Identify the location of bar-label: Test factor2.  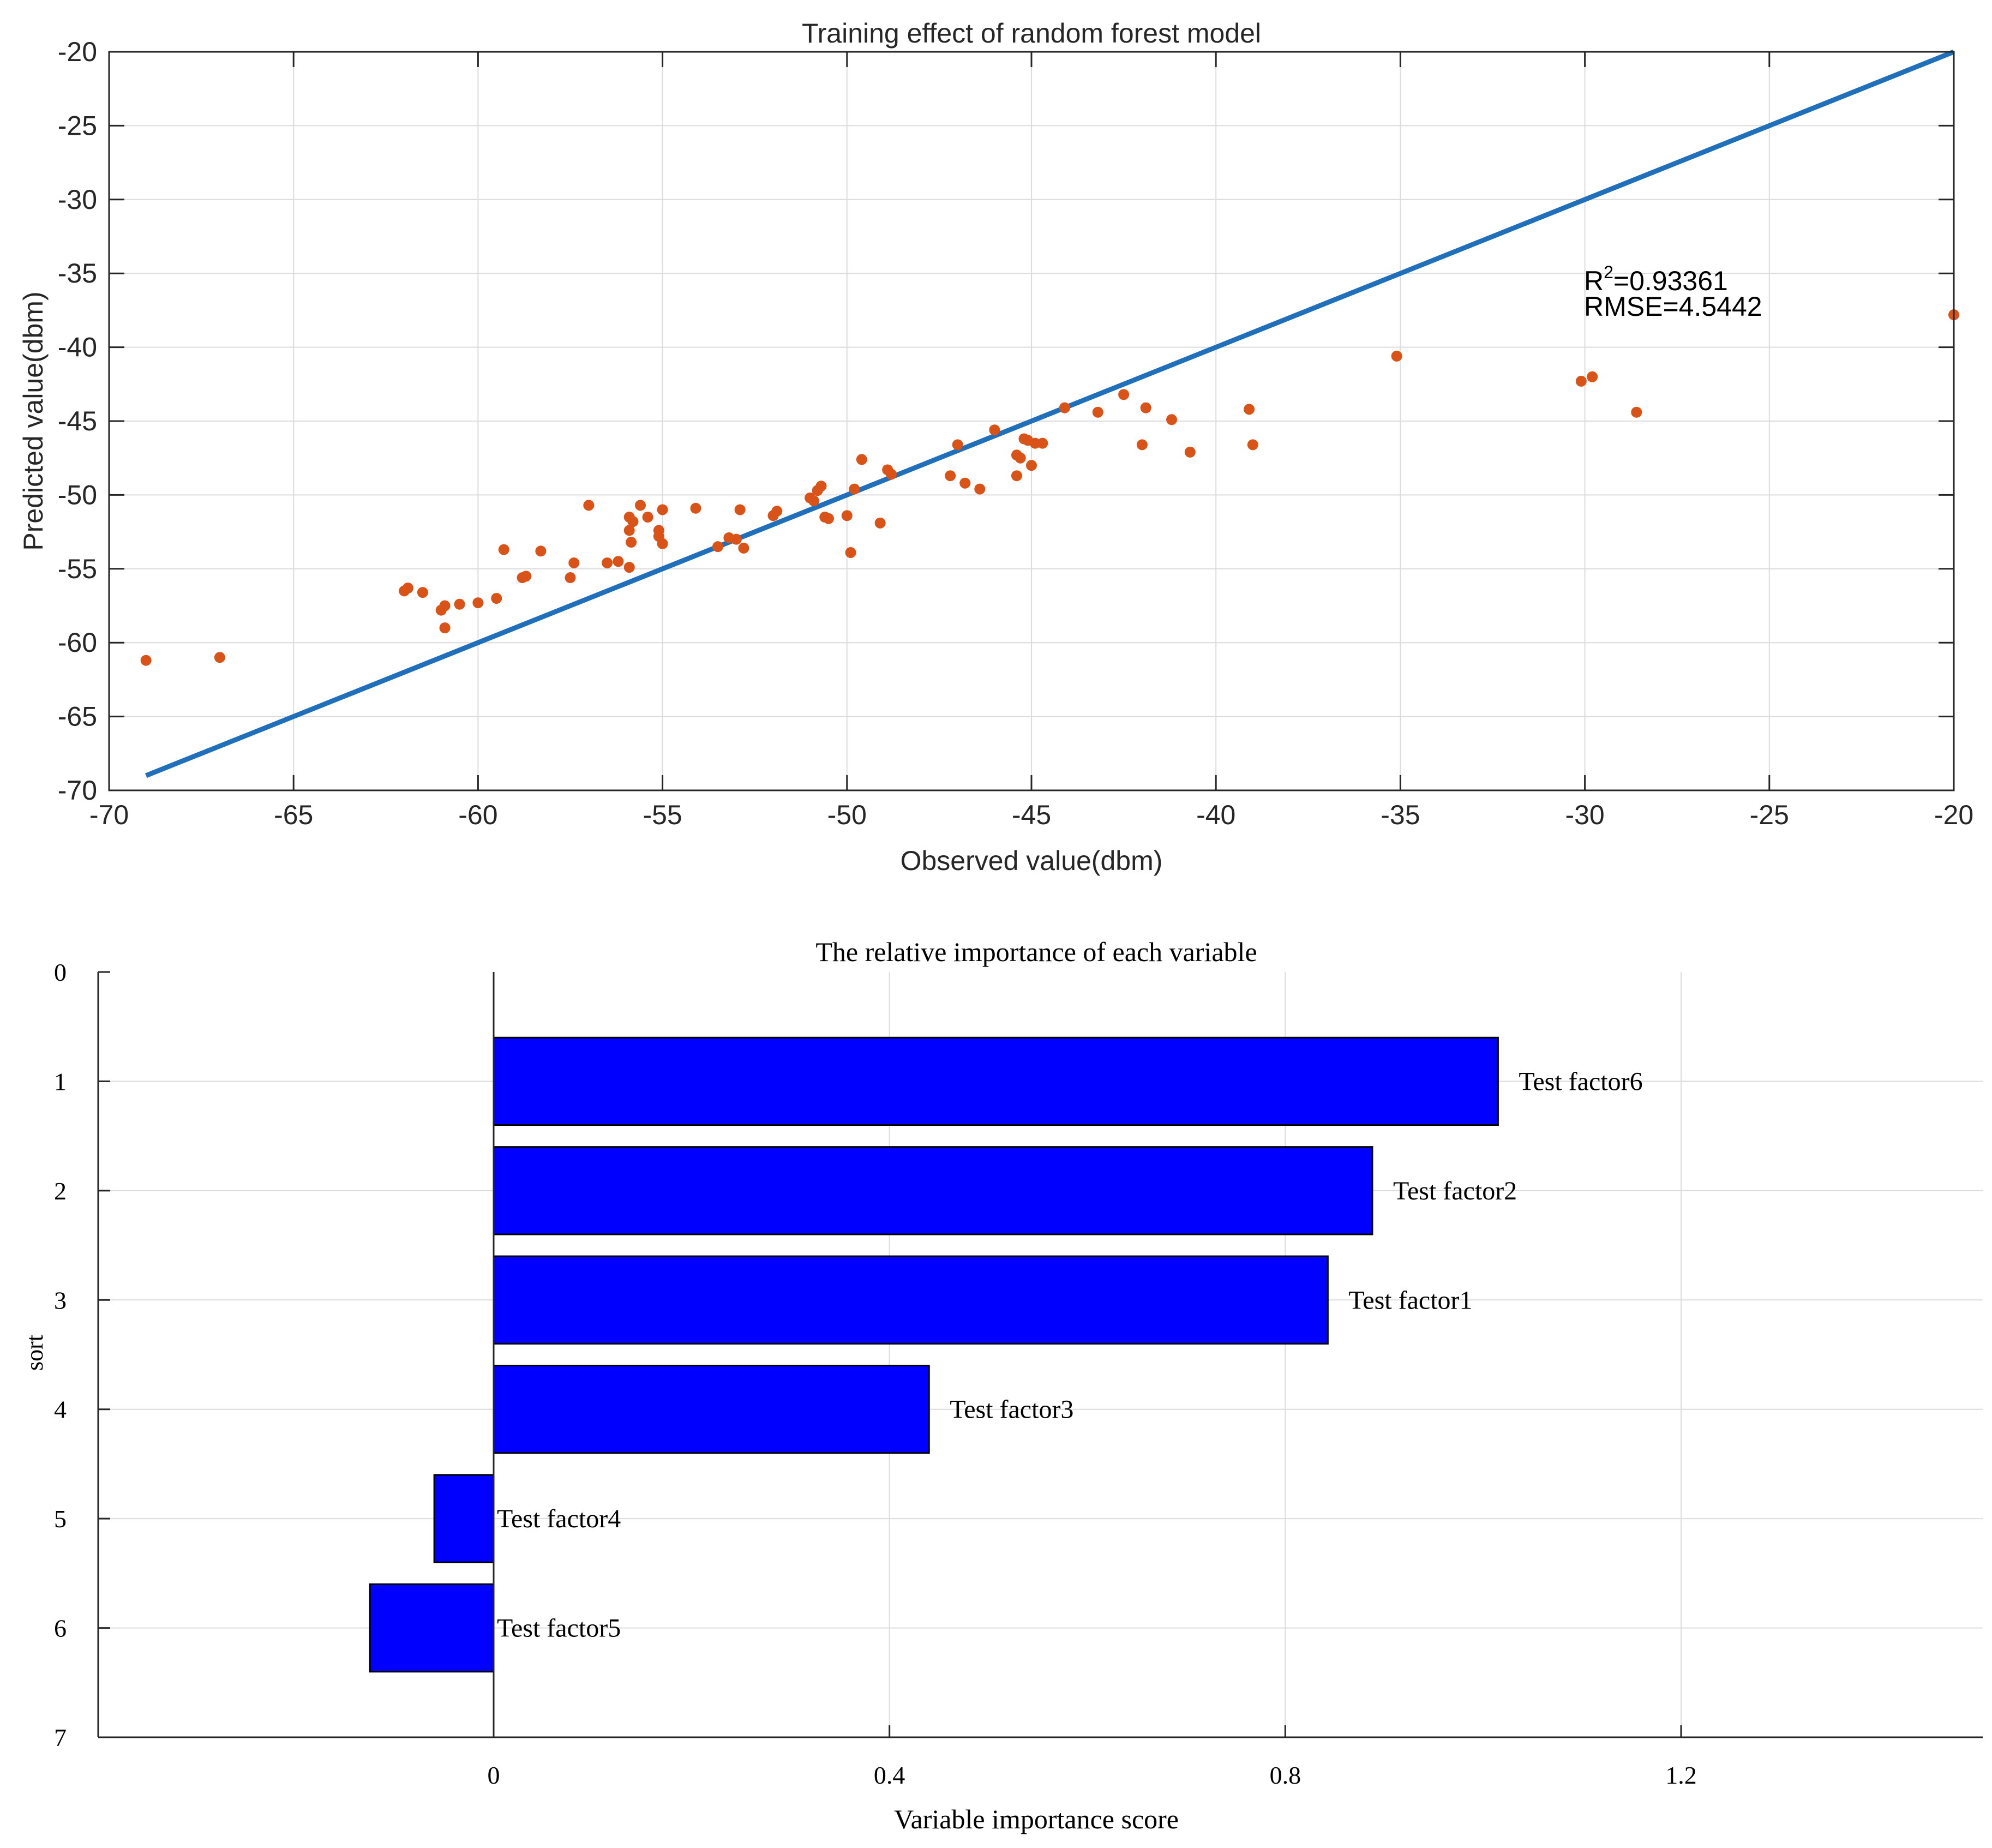
(1455, 1191).